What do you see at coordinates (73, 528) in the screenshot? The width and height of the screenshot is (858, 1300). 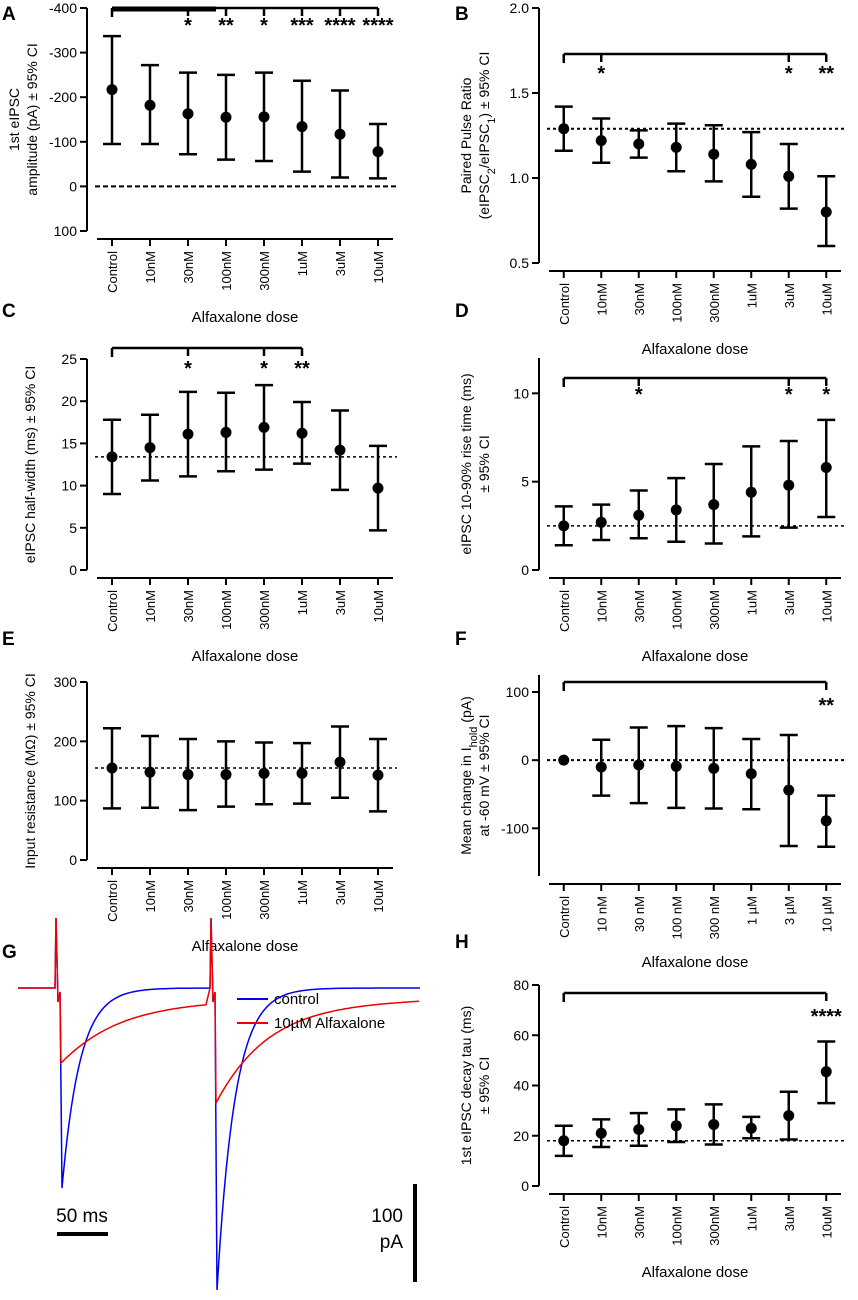 I see `y-tick-label: 5` at bounding box center [73, 528].